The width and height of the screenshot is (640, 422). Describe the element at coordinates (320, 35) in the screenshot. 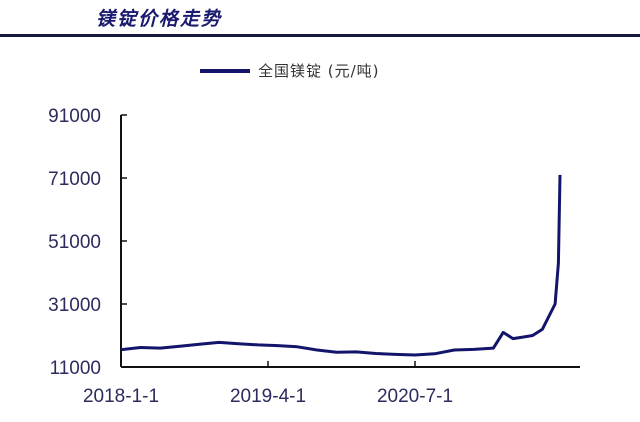

I see `title-divider` at that location.